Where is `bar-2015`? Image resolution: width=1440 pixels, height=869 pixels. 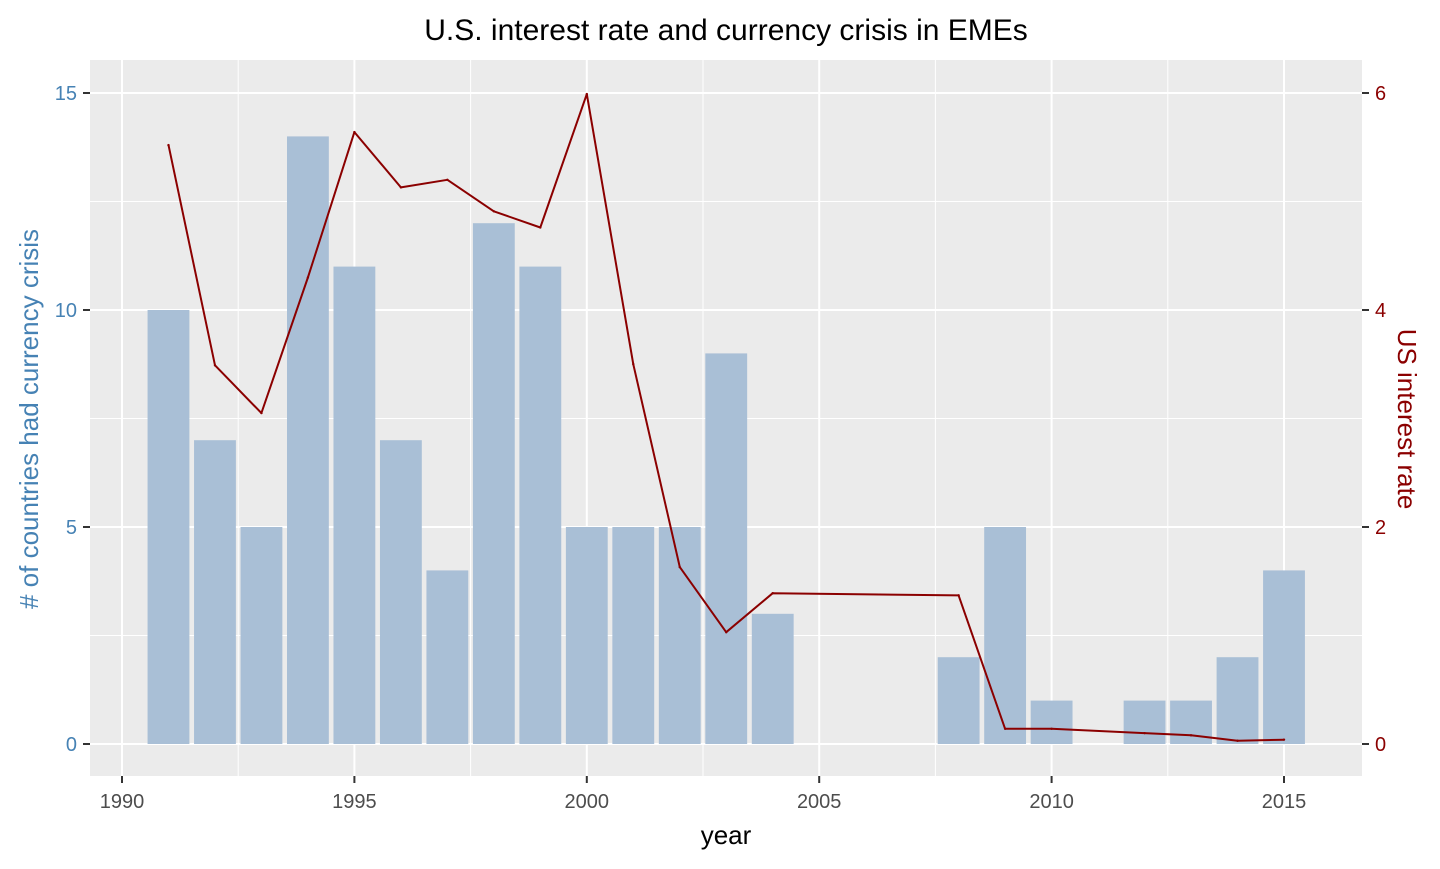
bar-2015 is located at coordinates (1284, 657).